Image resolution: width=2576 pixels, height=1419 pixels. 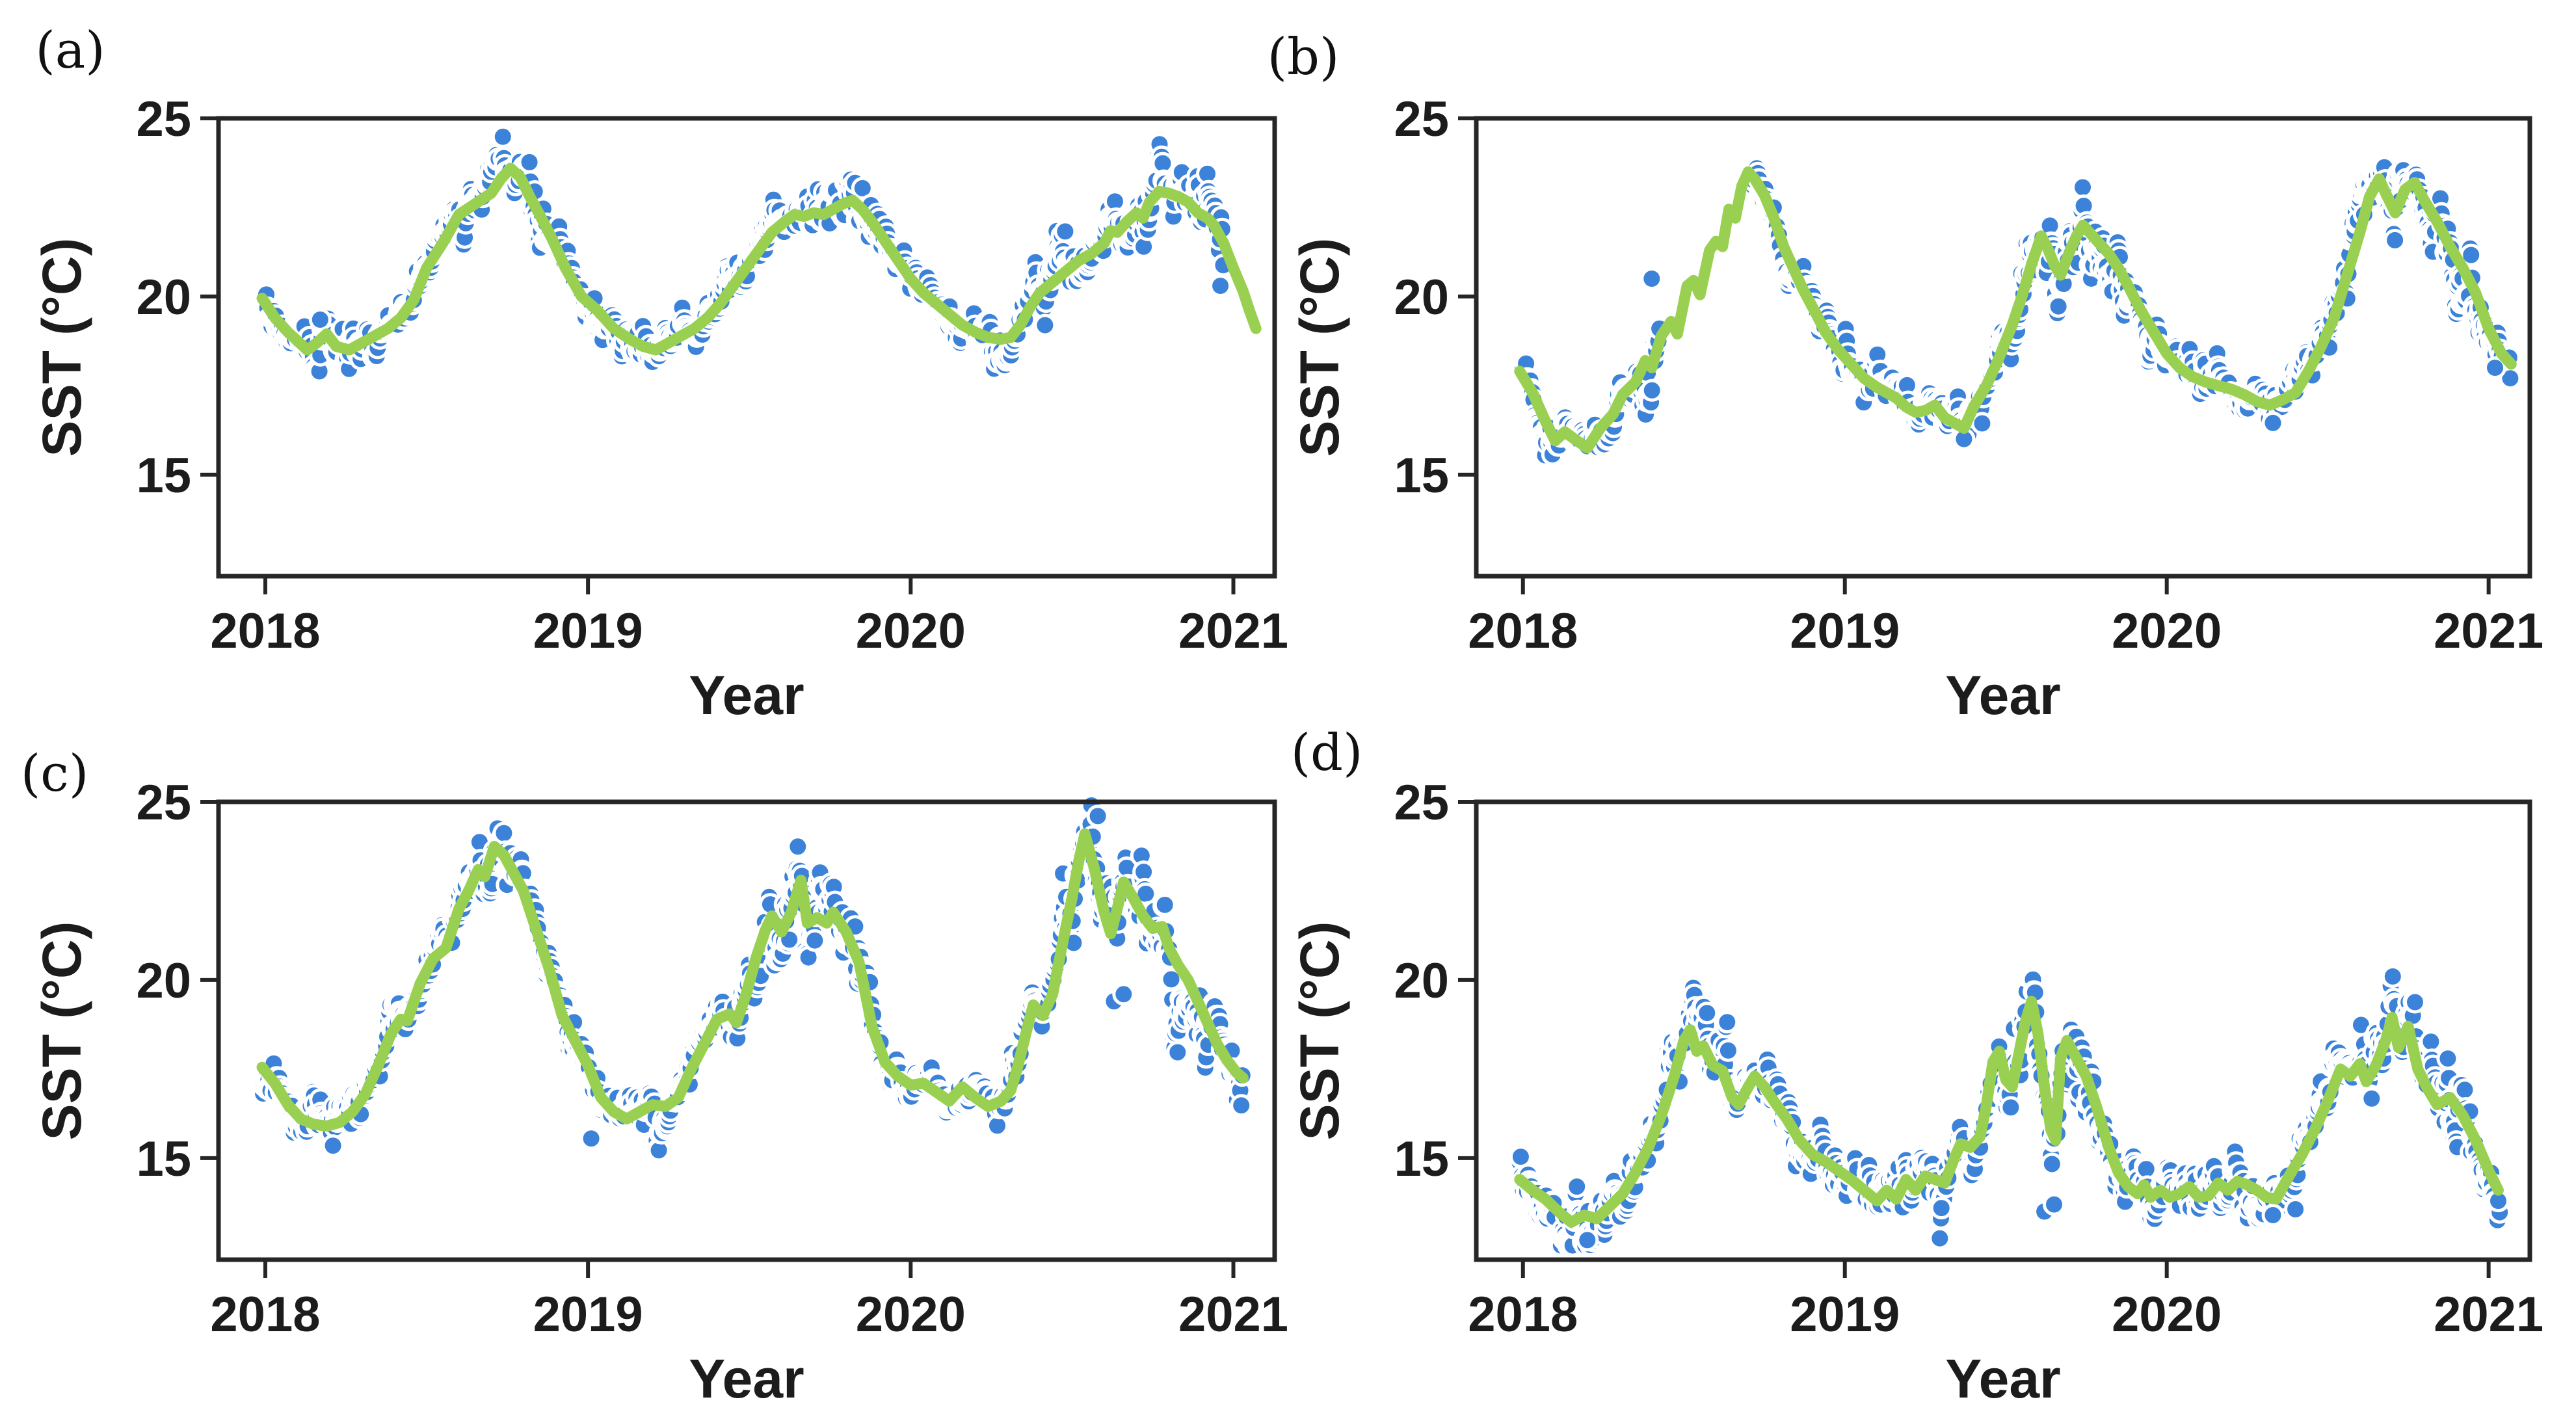 I want to click on panel-letter-b: (b), so click(x=1304, y=57).